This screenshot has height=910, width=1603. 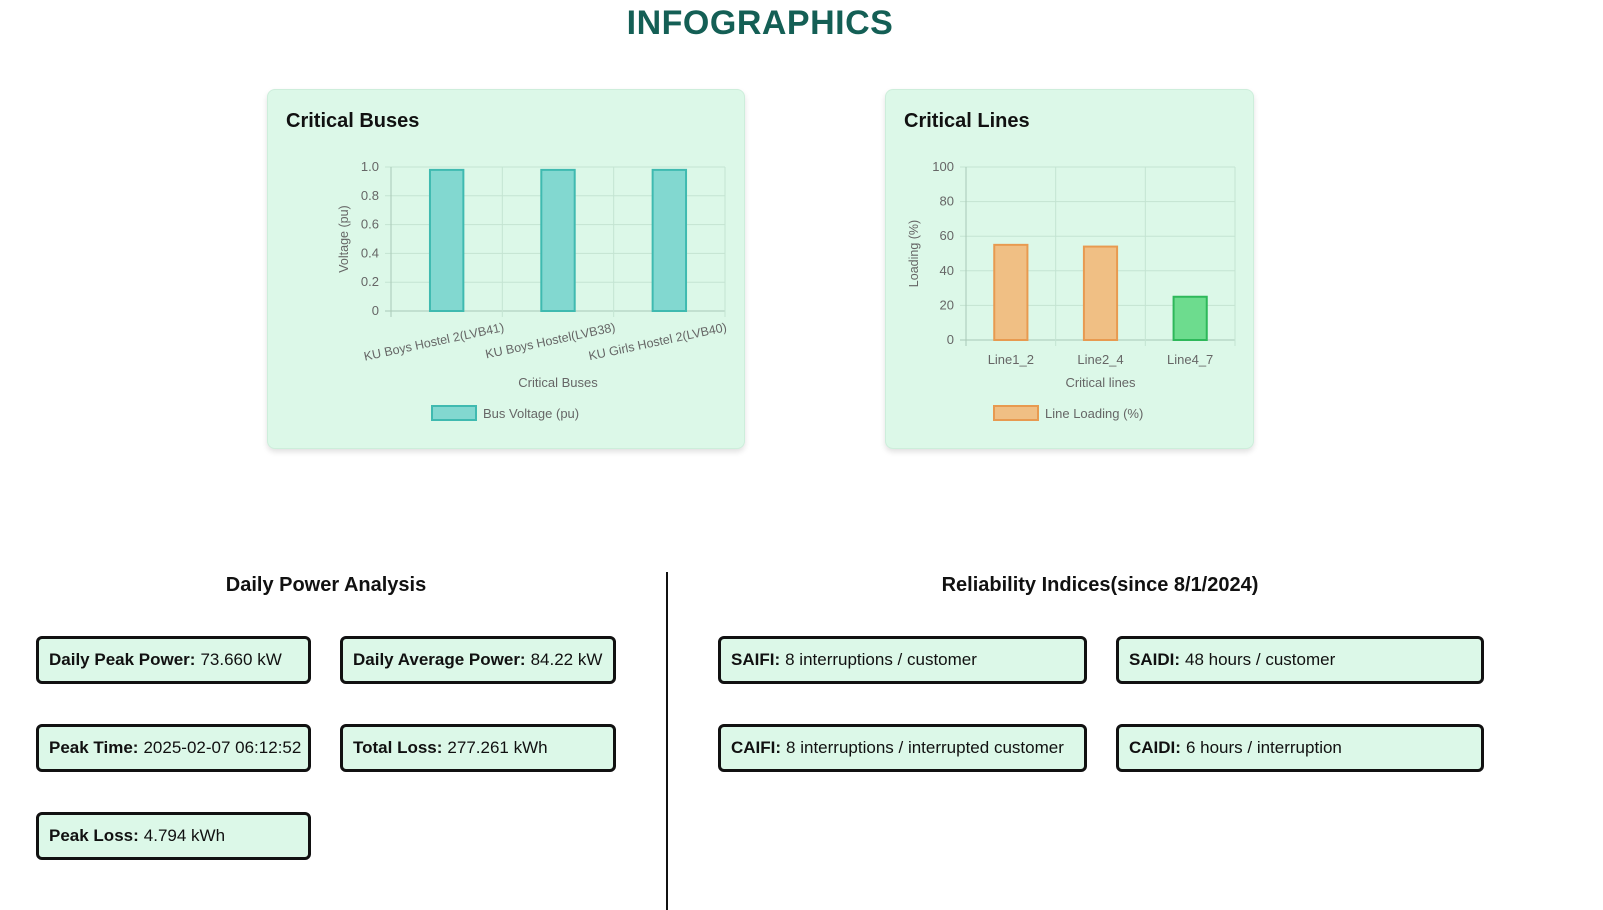 I want to click on y-tick-label: 1.0, so click(x=370, y=166).